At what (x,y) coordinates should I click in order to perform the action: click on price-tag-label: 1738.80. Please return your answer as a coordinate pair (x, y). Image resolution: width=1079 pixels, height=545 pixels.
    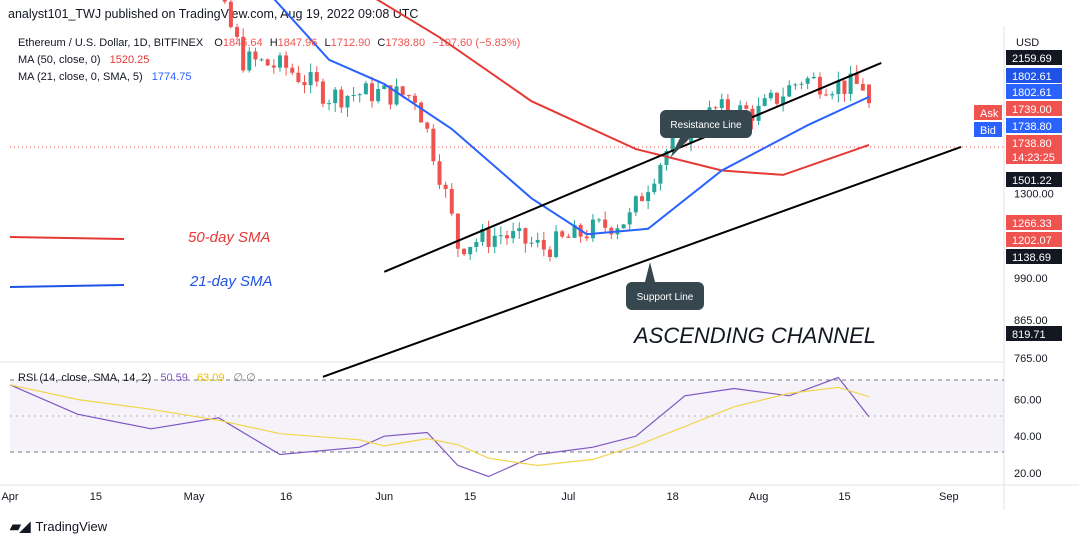
    Looking at the image, I should click on (1032, 127).